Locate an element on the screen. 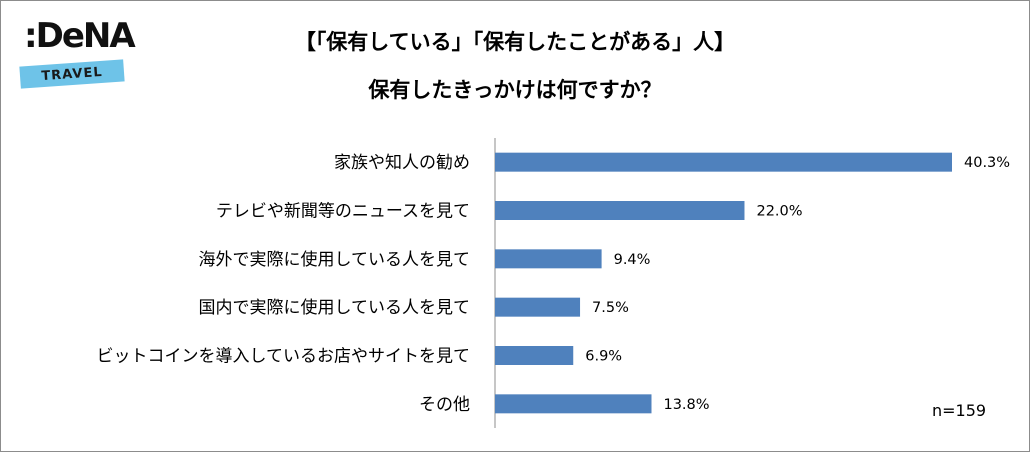  value-label-5: 13.8% is located at coordinates (686, 405).